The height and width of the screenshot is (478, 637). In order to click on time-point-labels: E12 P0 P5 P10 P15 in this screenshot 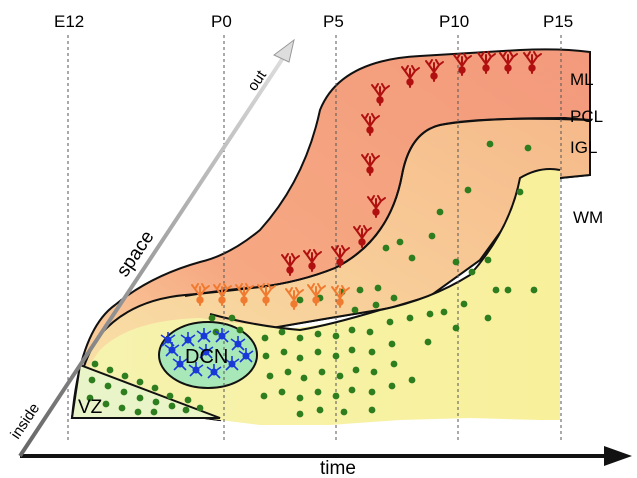, I will do `click(313, 21)`.